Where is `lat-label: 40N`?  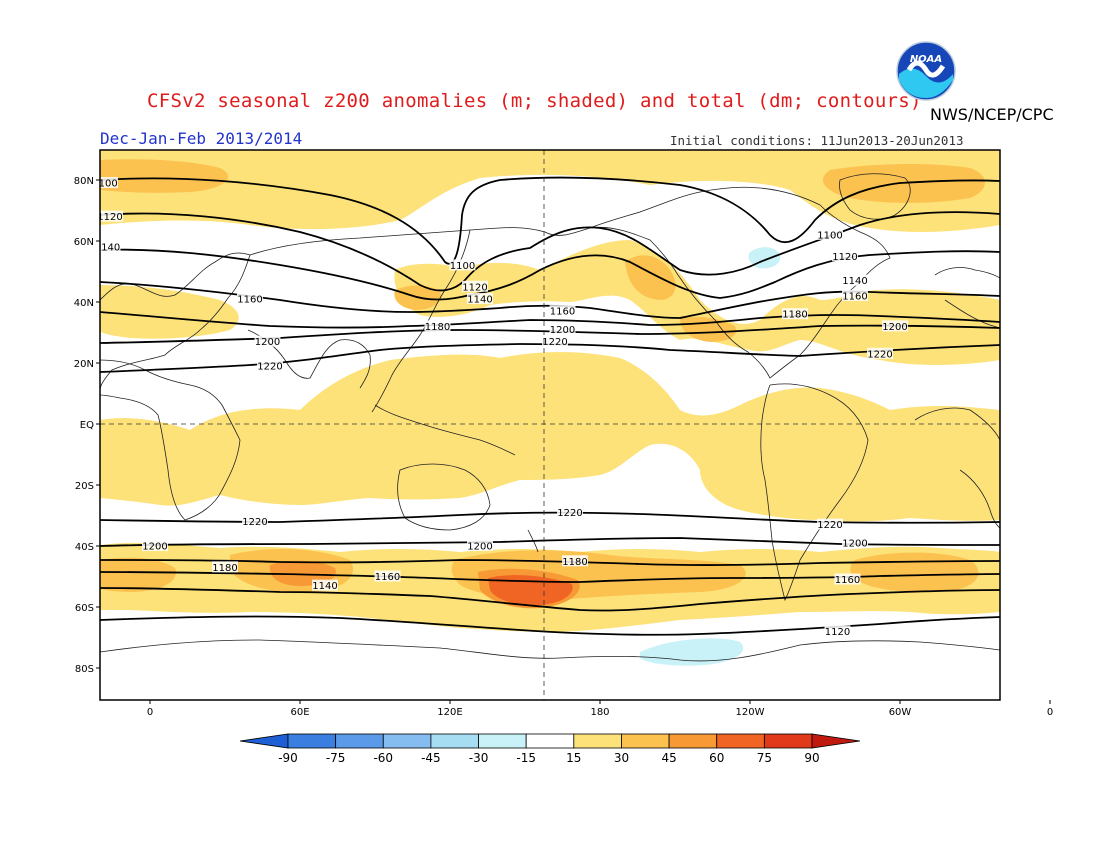 lat-label: 40N is located at coordinates (84, 303).